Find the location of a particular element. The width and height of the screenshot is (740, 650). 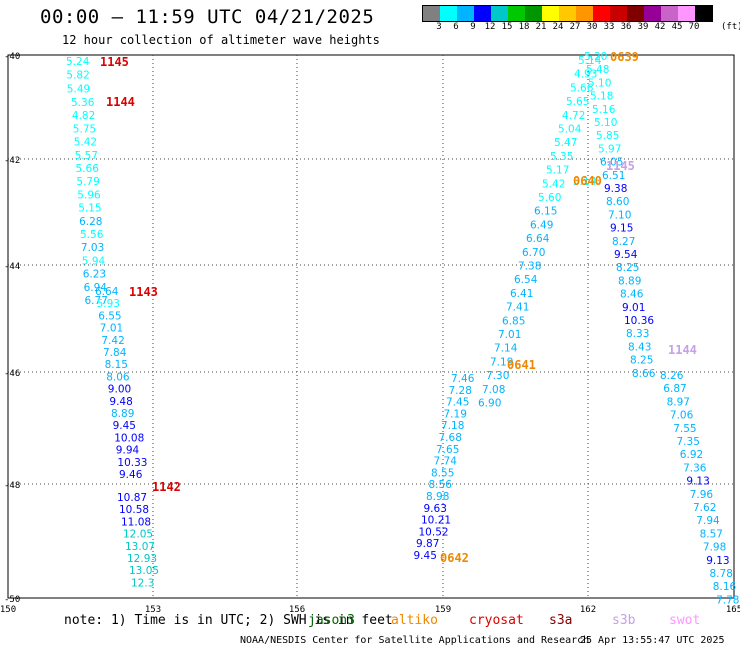

wave-height-label: 7.41 is located at coordinates (517, 308).